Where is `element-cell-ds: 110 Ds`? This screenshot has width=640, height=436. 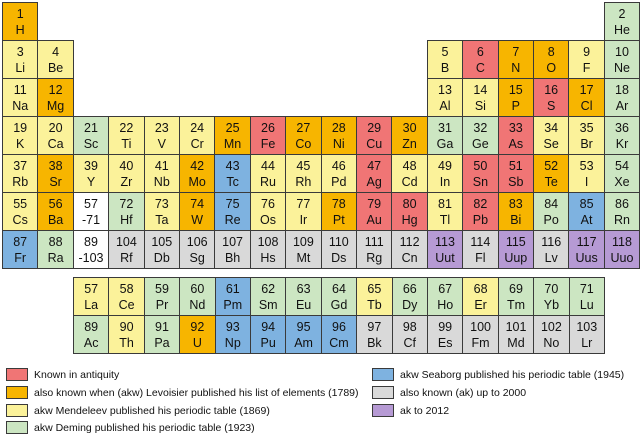
element-cell-ds: 110 Ds is located at coordinates (338, 249).